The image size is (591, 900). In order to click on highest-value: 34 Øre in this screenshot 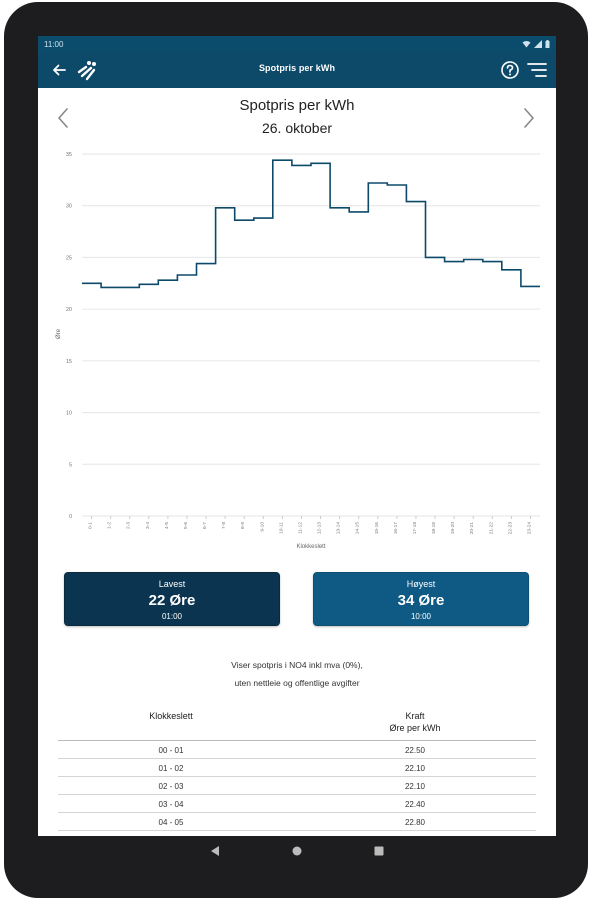, I will do `click(421, 600)`.